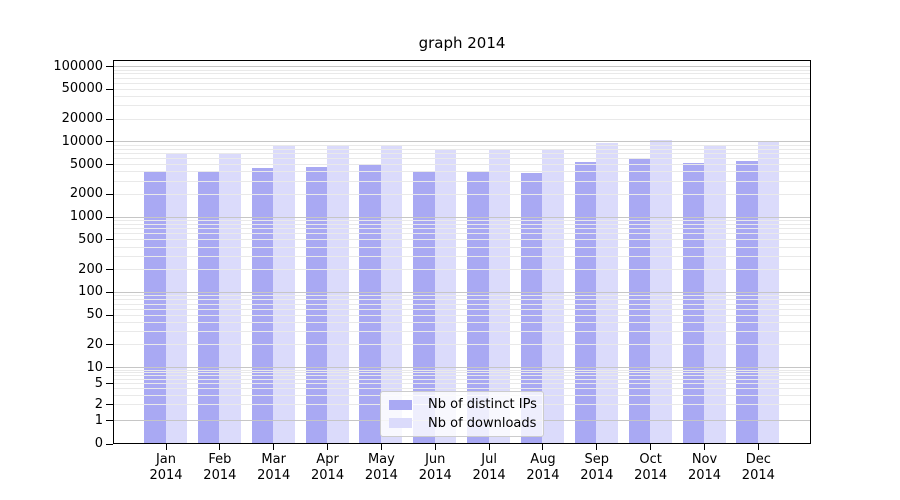 This screenshot has width=900, height=500. What do you see at coordinates (94, 367) in the screenshot?
I see `y-tick-label: 10` at bounding box center [94, 367].